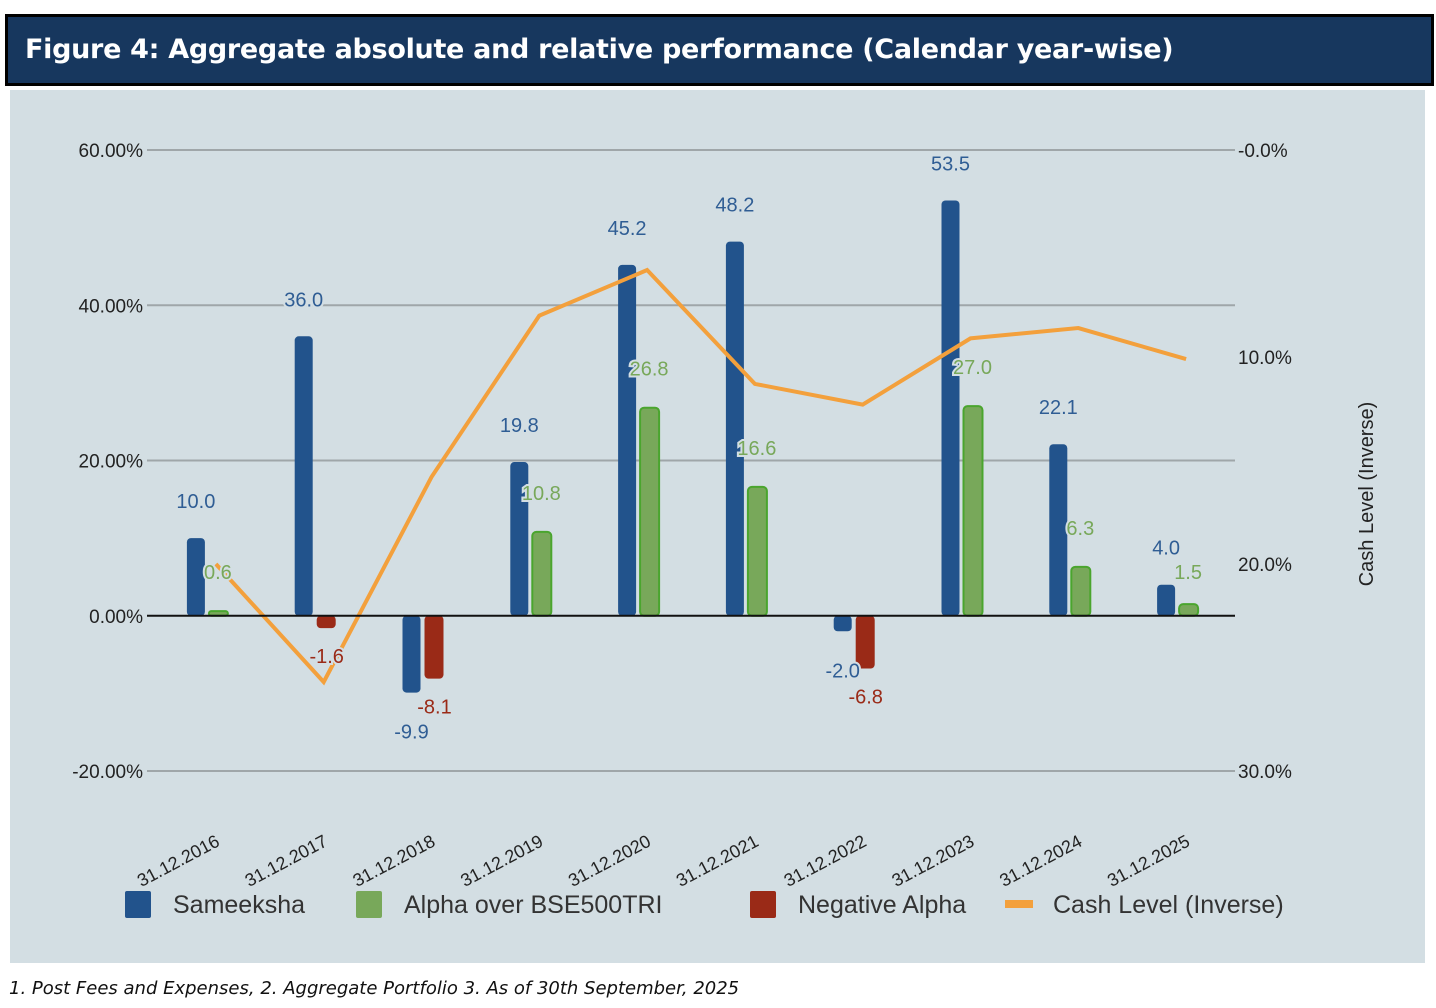  I want to click on label-sameeksha: 22.1, so click(1058, 408).